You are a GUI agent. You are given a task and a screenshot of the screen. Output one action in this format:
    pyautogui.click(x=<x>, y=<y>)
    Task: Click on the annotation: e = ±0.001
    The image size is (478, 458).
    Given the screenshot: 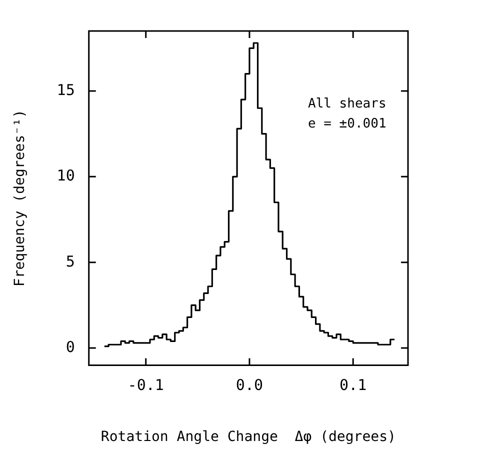 What is the action you would take?
    pyautogui.click(x=347, y=124)
    